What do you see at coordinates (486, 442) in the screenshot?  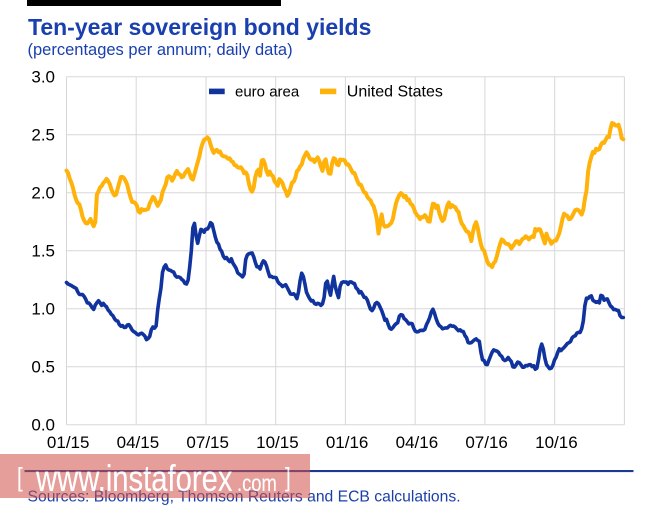 I see `svg-text: 07/16` at bounding box center [486, 442].